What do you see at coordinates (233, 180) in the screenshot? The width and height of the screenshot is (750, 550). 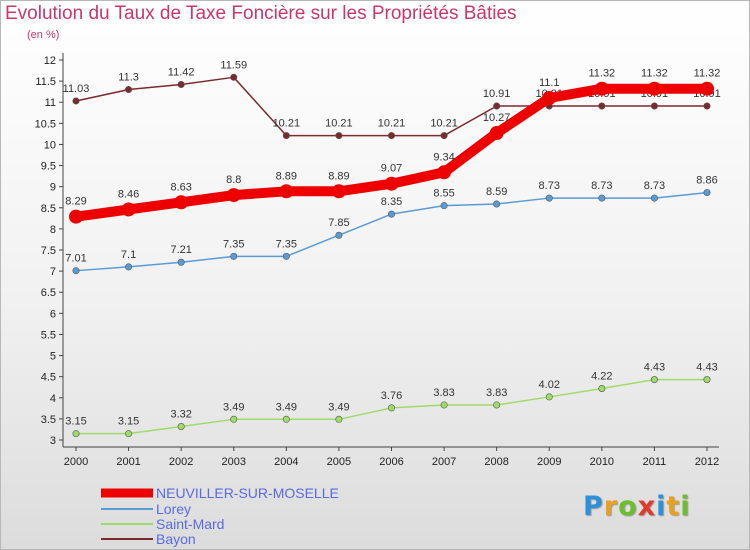 I see `data-label-neuviller-sur-moselle: 8.8` at bounding box center [233, 180].